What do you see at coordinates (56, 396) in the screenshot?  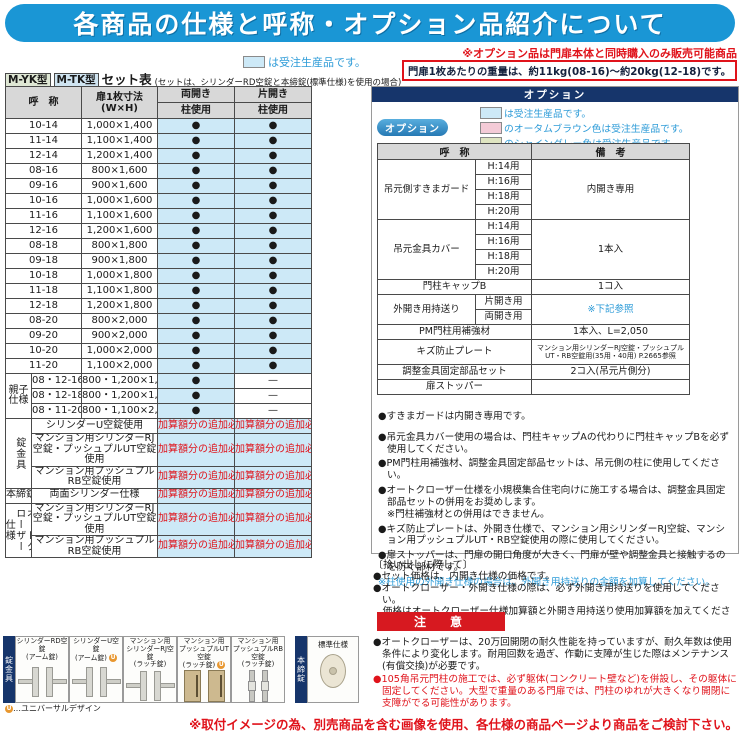 I see `size-name: 08・12-18` at bounding box center [56, 396].